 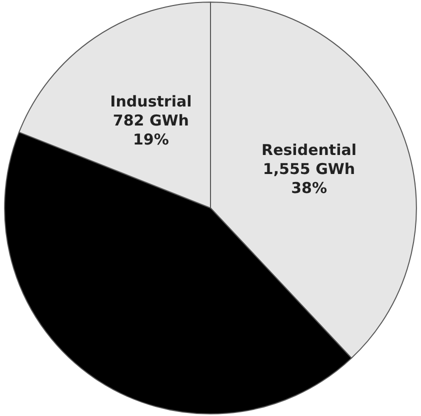 What do you see at coordinates (151, 101) in the screenshot?
I see `slice-label: Industrial` at bounding box center [151, 101].